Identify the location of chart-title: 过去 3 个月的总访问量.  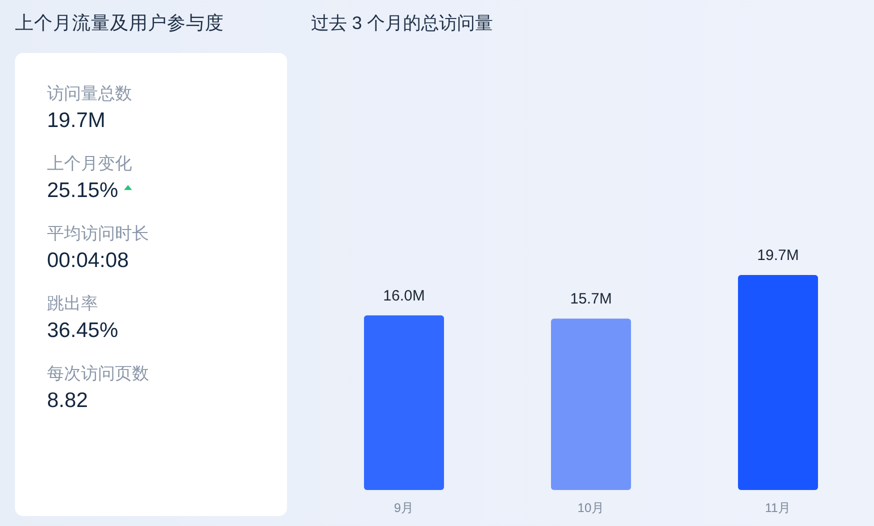
(402, 23).